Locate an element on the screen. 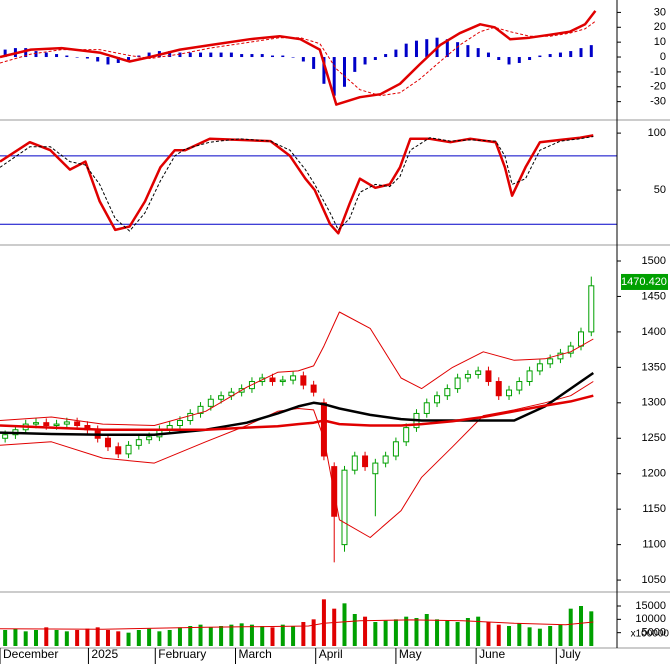 The width and height of the screenshot is (670, 664). y-tick-label: -20 is located at coordinates (658, 87).